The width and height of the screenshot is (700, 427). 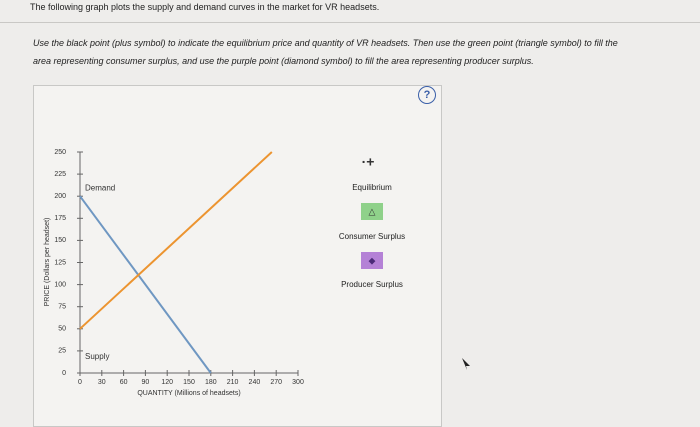 I want to click on x-tick-label: 30, so click(x=102, y=382).